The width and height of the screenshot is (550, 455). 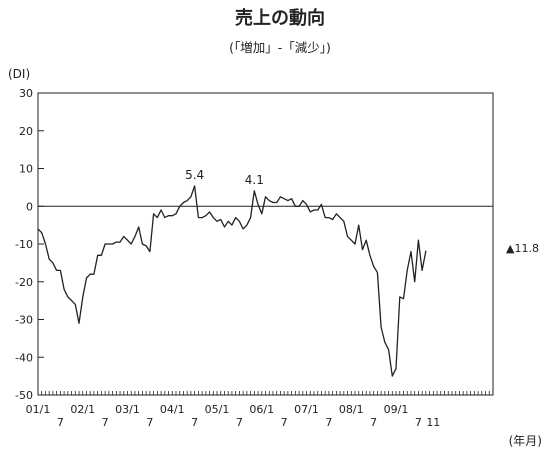 What do you see at coordinates (396, 409) in the screenshot?
I see `x-tick-label: 09/1` at bounding box center [396, 409].